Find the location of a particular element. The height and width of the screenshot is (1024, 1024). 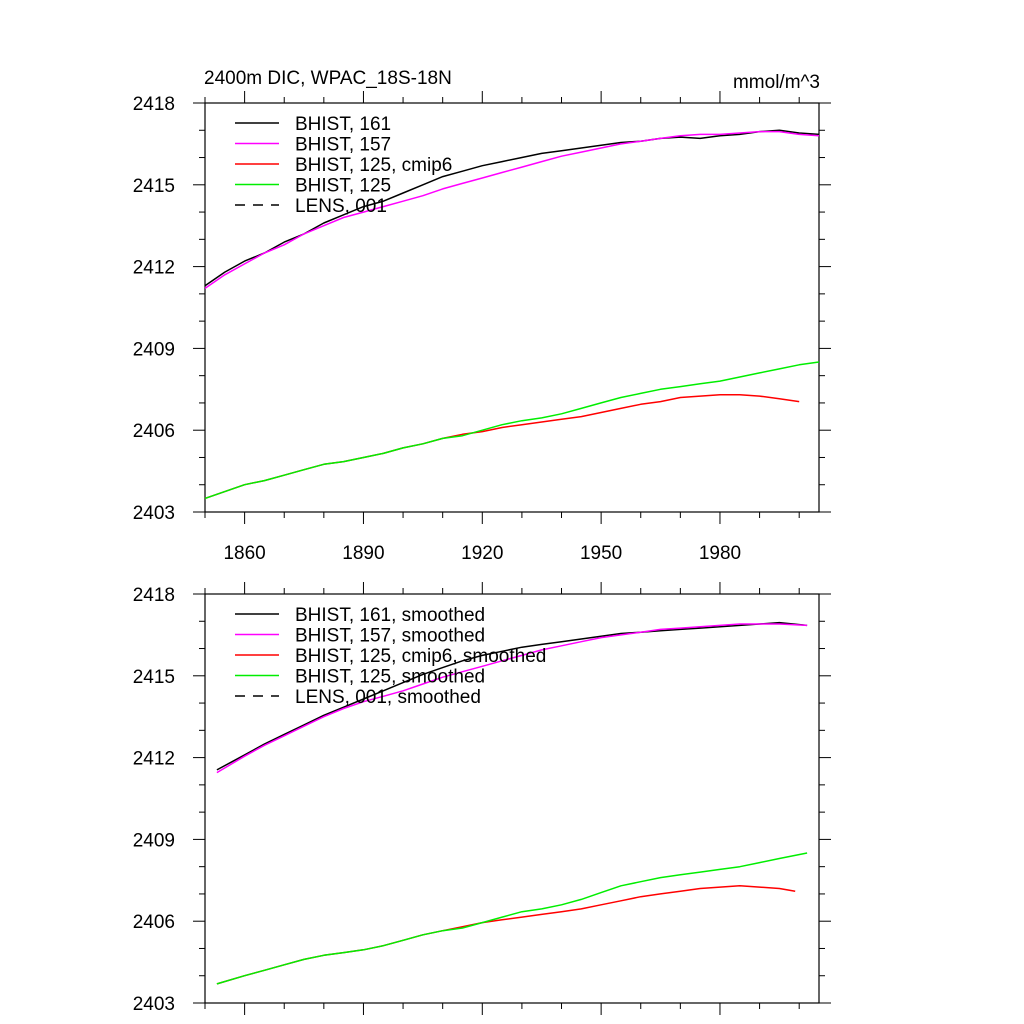

x-tick-label: 1950 is located at coordinates (601, 553).